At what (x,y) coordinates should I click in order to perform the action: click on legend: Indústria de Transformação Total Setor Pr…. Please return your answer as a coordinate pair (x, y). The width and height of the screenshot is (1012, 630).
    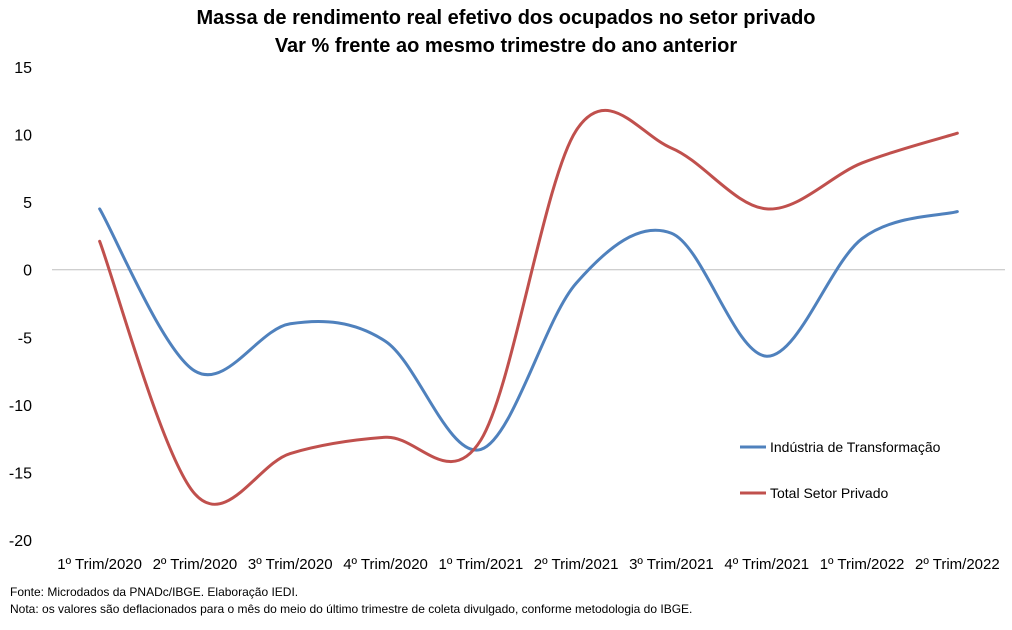
    Looking at the image, I should click on (840, 470).